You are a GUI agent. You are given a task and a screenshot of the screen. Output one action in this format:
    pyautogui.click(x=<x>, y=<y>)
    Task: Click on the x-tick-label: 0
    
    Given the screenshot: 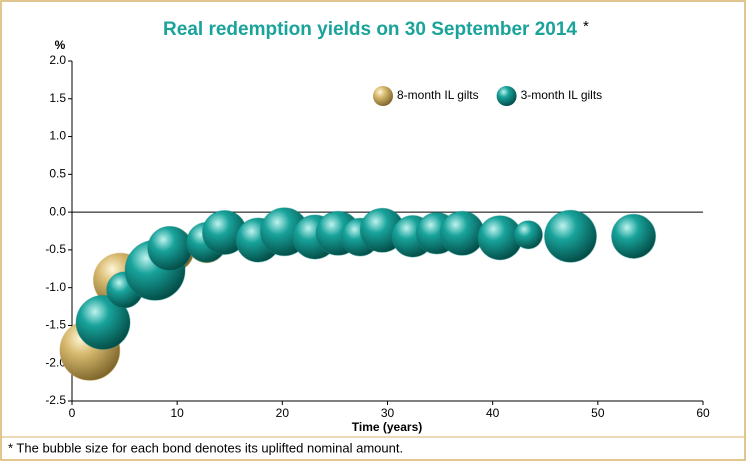 What is the action you would take?
    pyautogui.click(x=72, y=413)
    